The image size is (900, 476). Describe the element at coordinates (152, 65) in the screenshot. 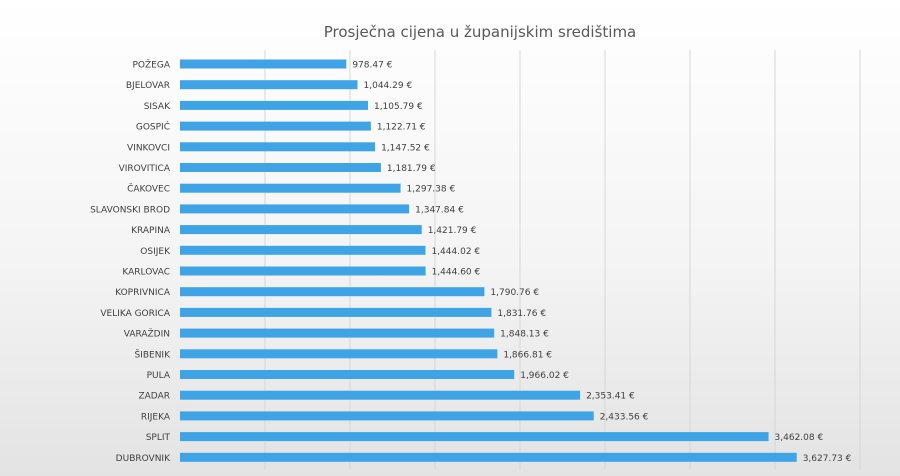

I see `category-label: POŽEGA` at that location.